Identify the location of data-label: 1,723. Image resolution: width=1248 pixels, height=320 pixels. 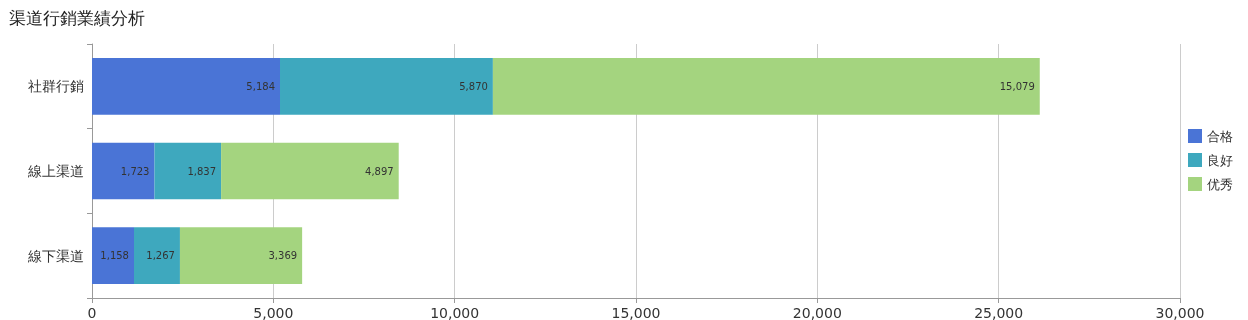
(135, 171).